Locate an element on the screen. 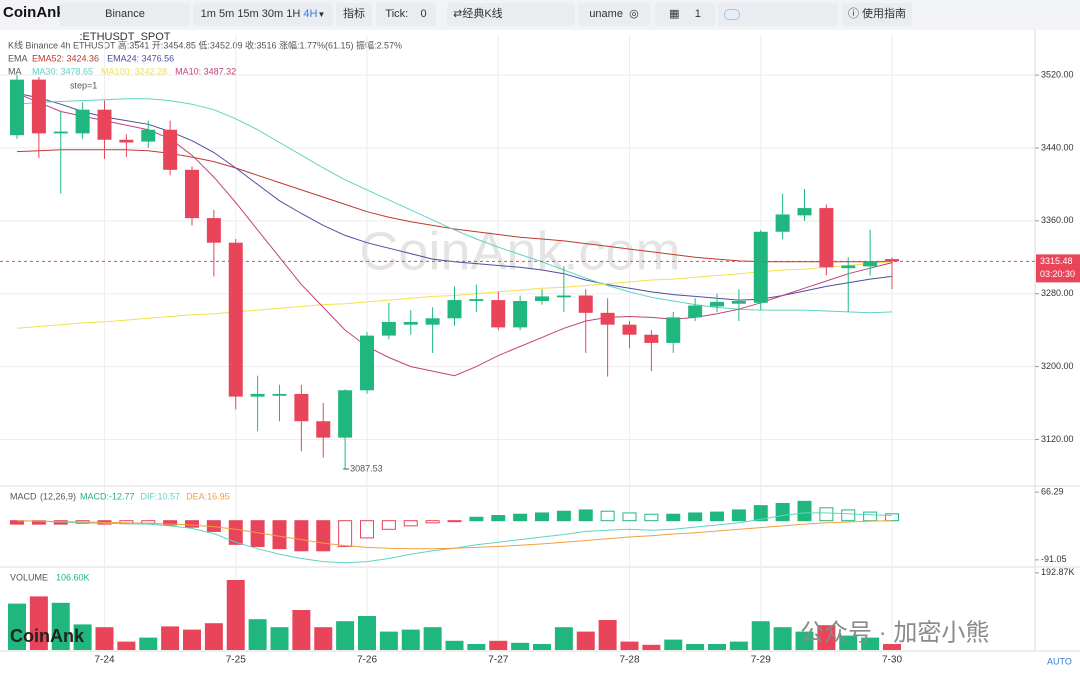 This screenshot has height=677, width=1080. indicator: 指标 is located at coordinates (354, 14).